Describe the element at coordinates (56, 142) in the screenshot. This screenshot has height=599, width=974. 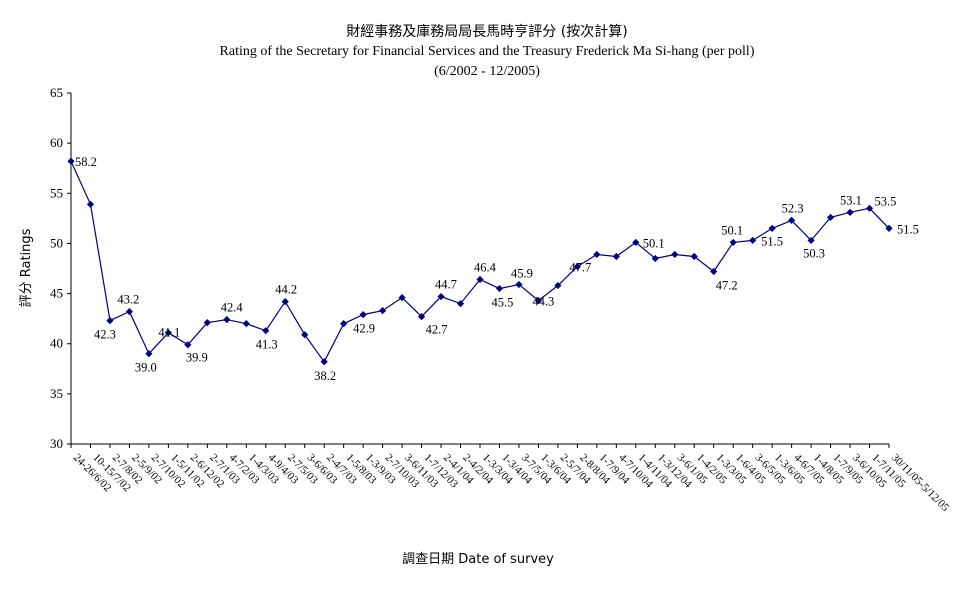
I see `y-tick-label: 60` at that location.